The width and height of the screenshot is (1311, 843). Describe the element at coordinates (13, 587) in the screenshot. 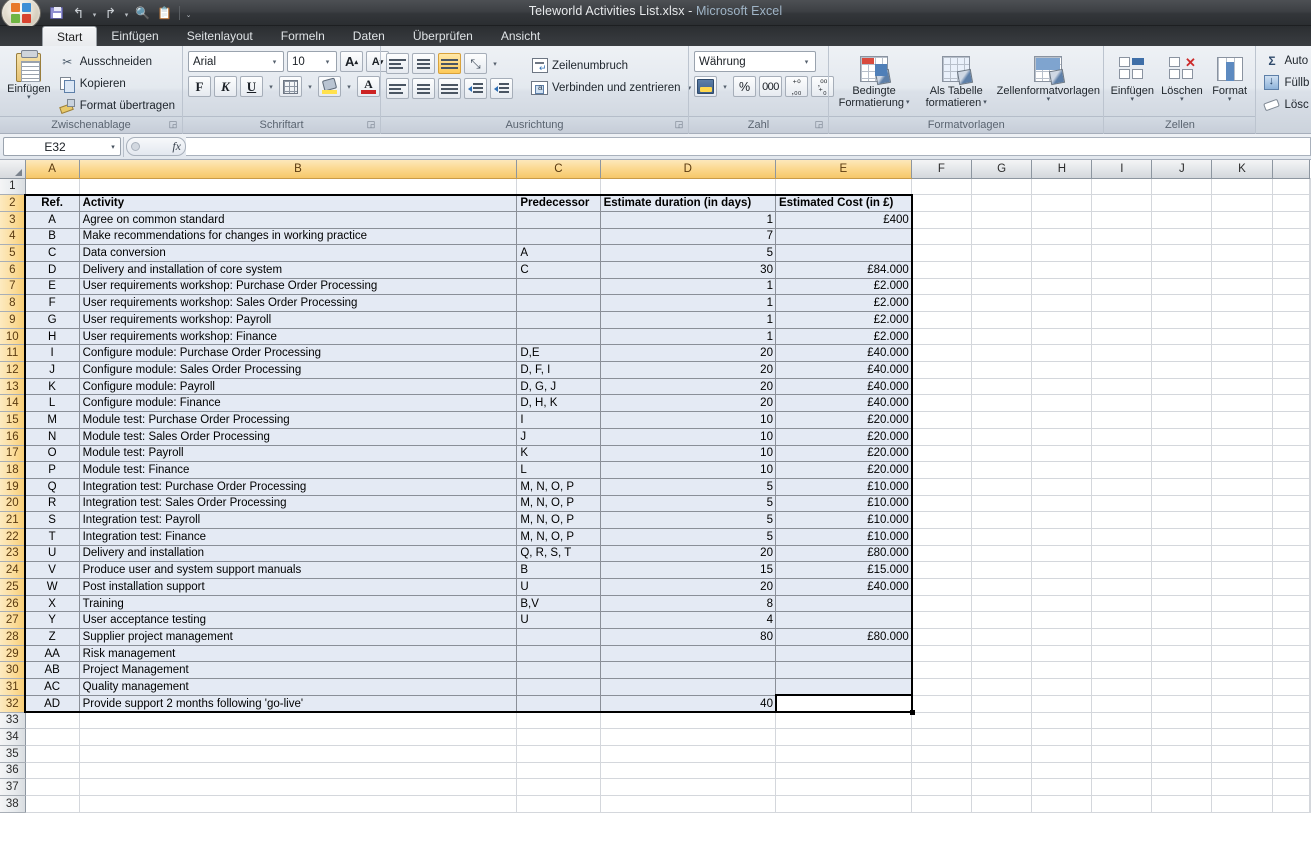

I see `row-header-25: 25` at that location.